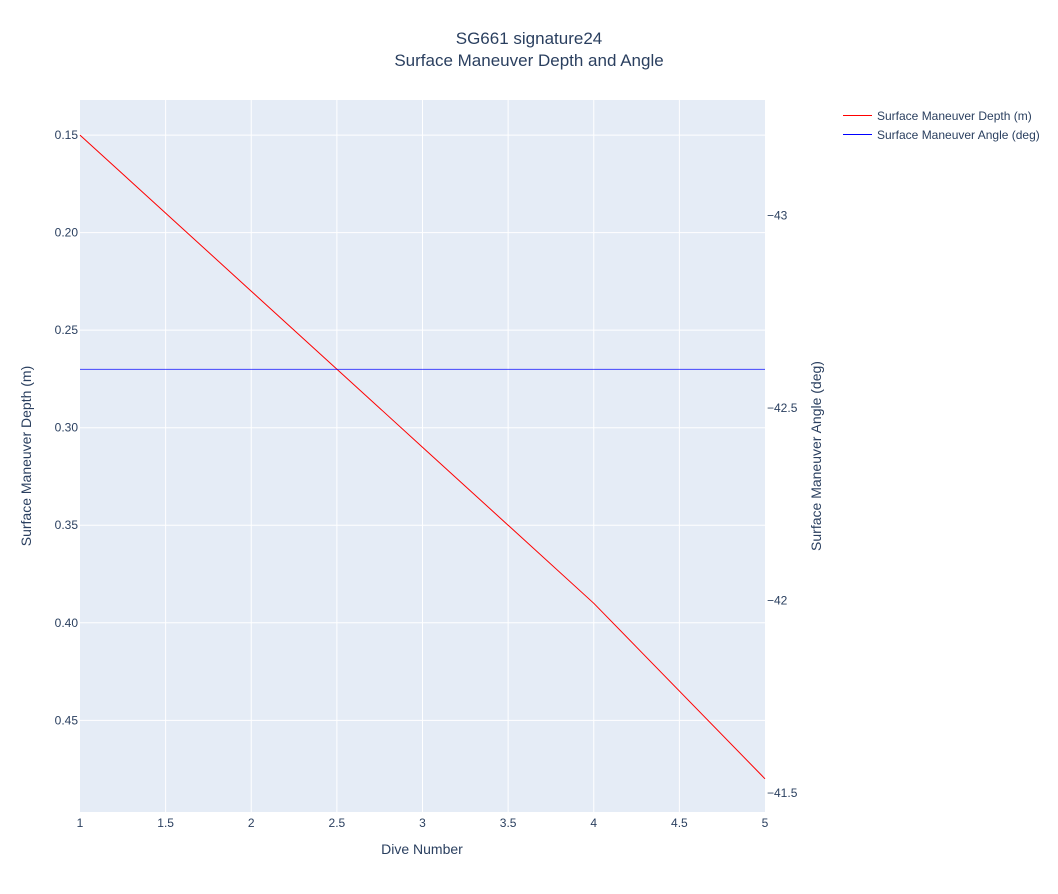 Image resolution: width=1058 pixels, height=894 pixels. What do you see at coordinates (67, 720) in the screenshot?
I see `y-left-tick-label: 0.45` at bounding box center [67, 720].